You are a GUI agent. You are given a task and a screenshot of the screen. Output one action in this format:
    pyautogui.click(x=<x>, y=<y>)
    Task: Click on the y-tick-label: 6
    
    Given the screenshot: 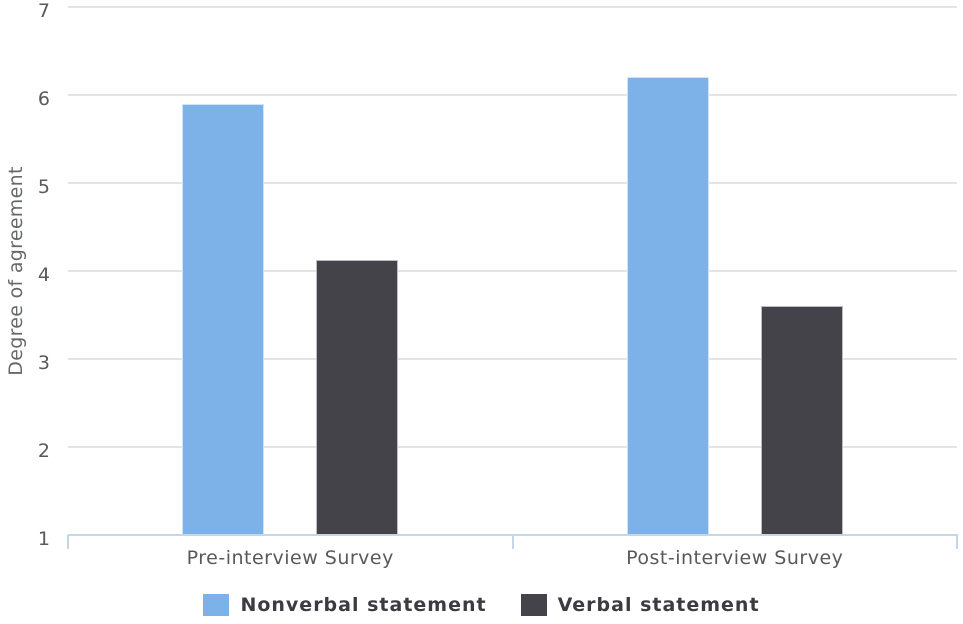 What is the action you would take?
    pyautogui.click(x=43, y=99)
    